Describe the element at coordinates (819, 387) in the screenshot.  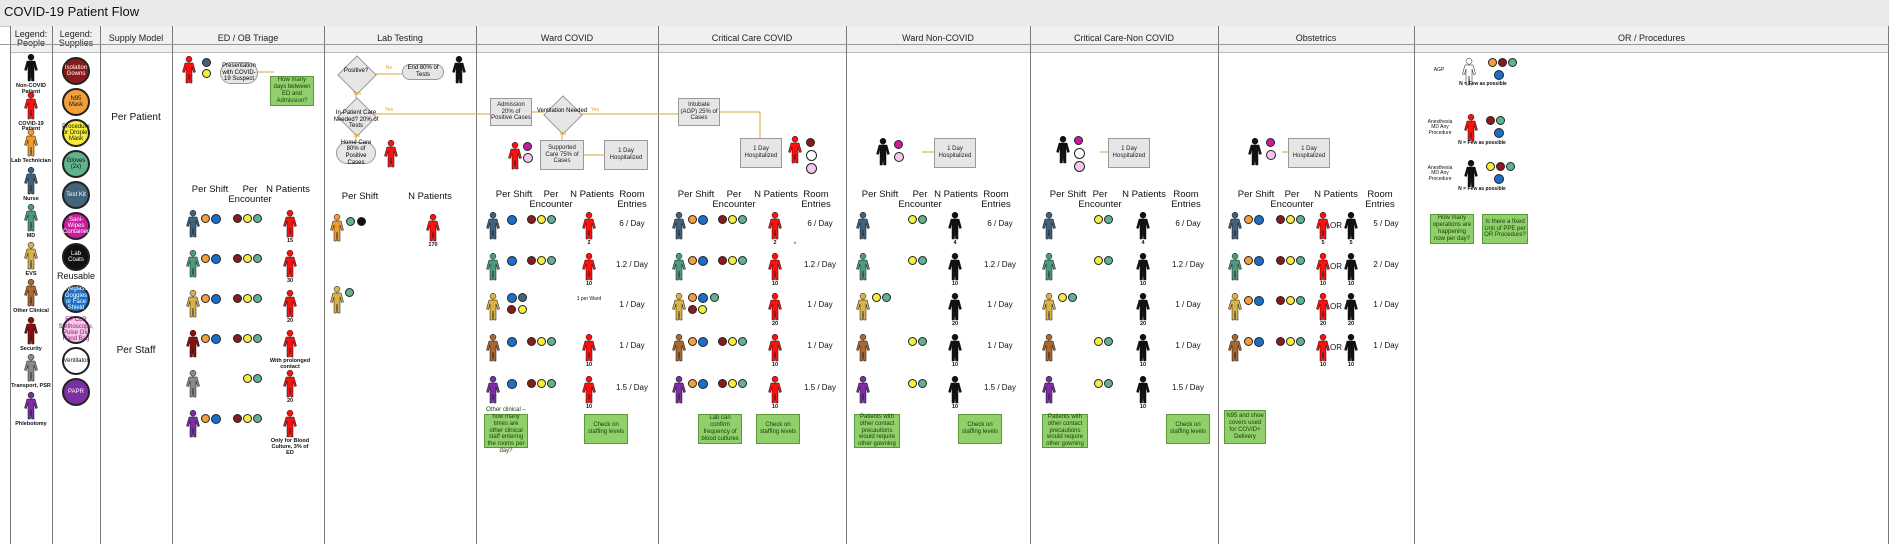
I see `cc-room-entries: 1.5 / Day` at that location.